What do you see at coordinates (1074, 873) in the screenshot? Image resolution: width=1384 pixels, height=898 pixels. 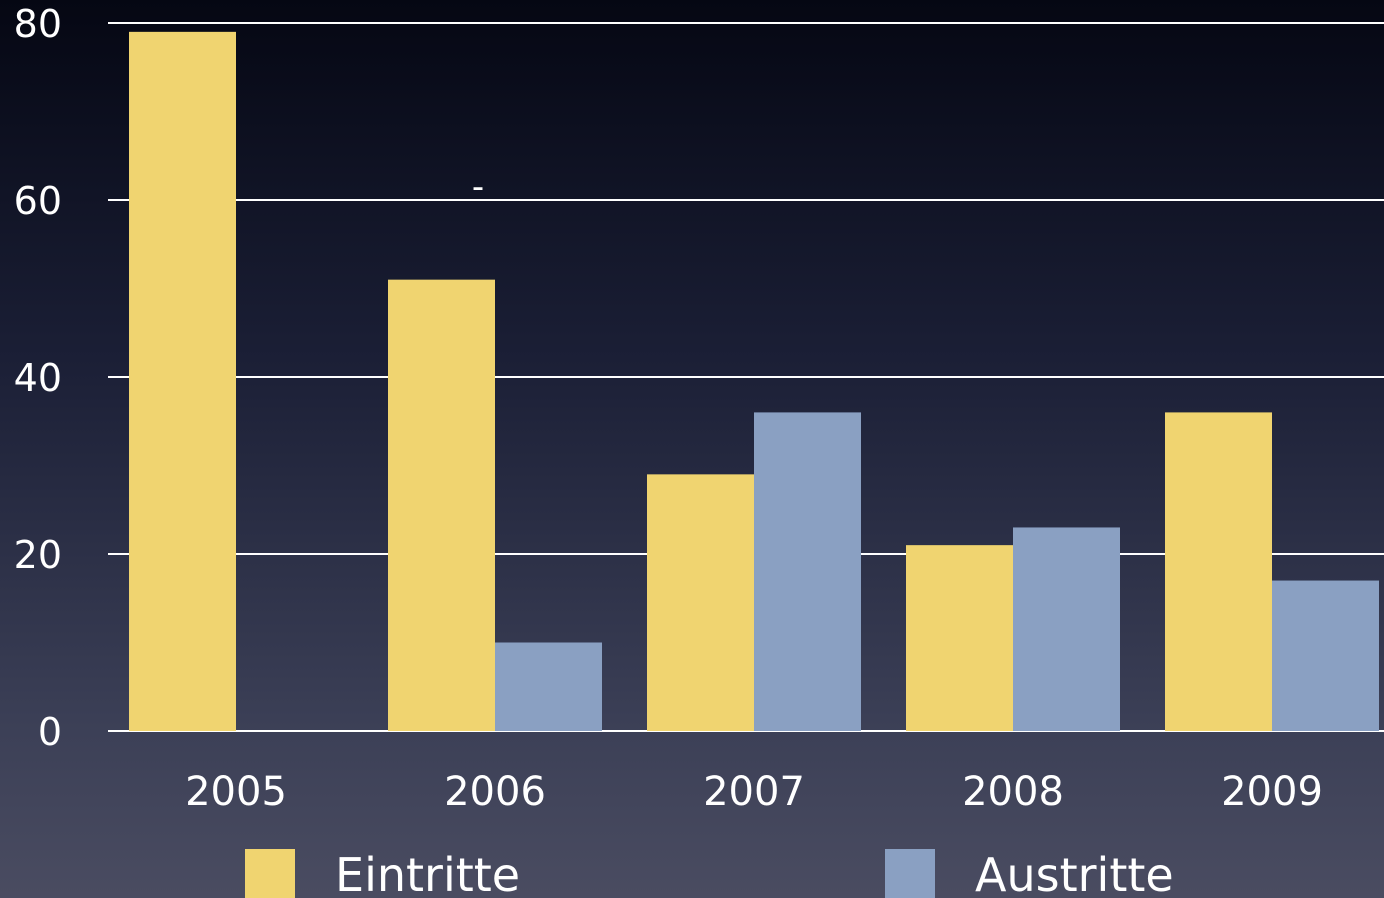 I see `legend-label-austritte: Austritte` at bounding box center [1074, 873].